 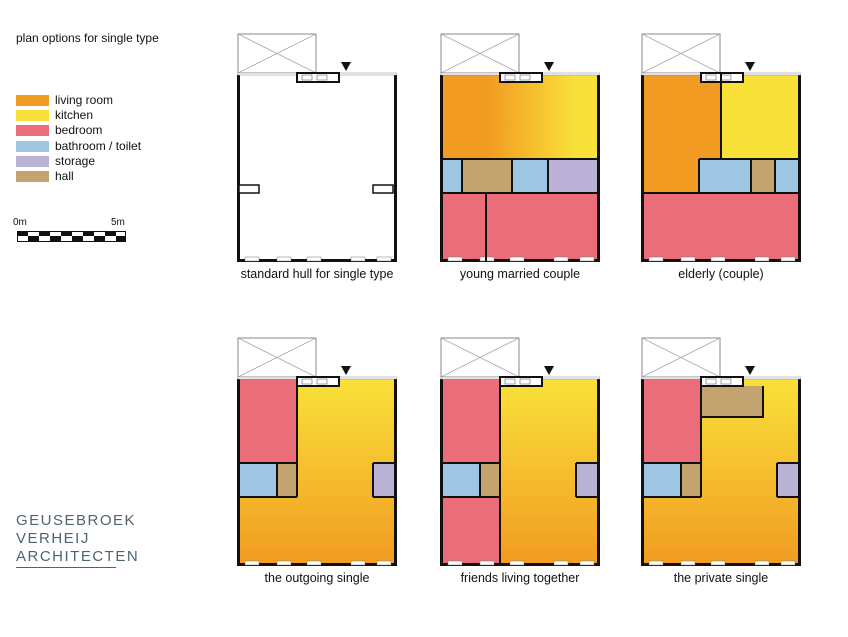 What do you see at coordinates (55, 161) in the screenshot?
I see `legend-item-storage: storage` at bounding box center [55, 161].